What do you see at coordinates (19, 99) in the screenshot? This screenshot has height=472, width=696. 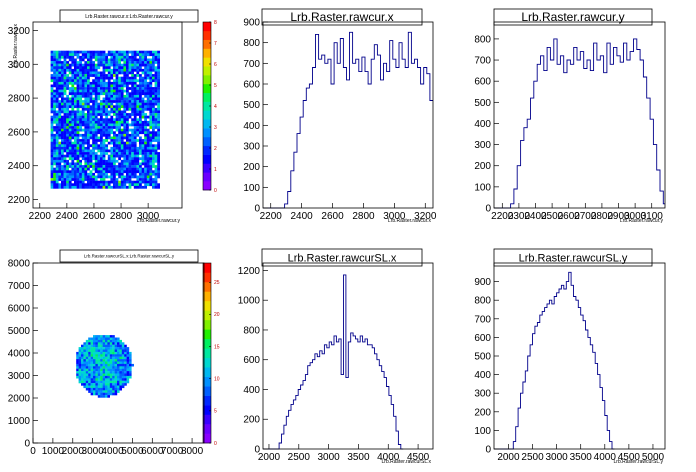 I see `y-tick-label: 2800` at bounding box center [19, 99].